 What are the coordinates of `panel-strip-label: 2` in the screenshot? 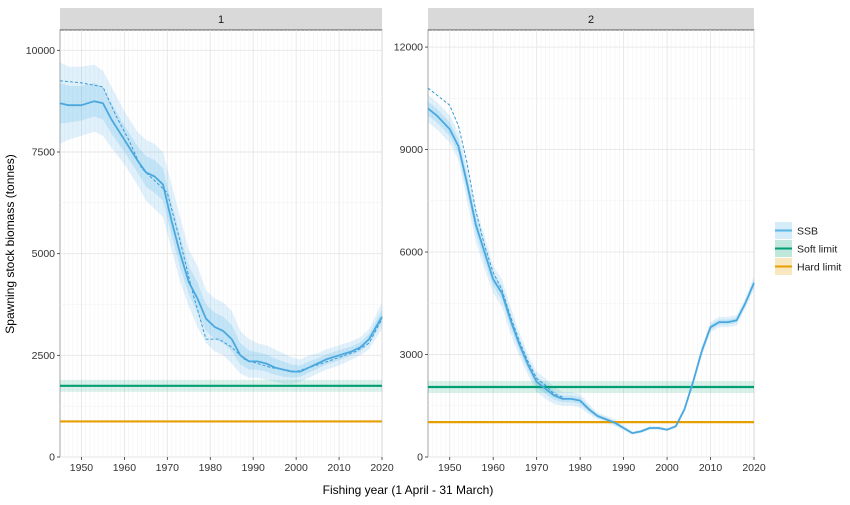 It's located at (591, 20).